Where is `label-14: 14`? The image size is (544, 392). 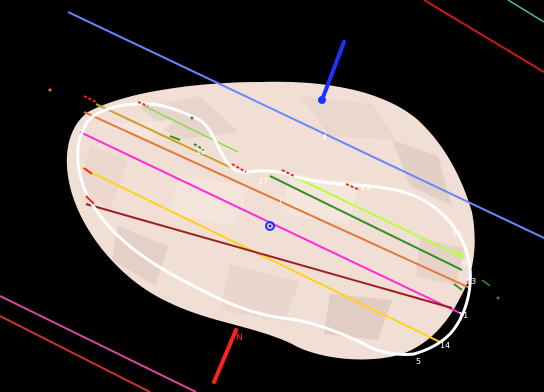
label-14: 14 is located at coordinates (445, 345).